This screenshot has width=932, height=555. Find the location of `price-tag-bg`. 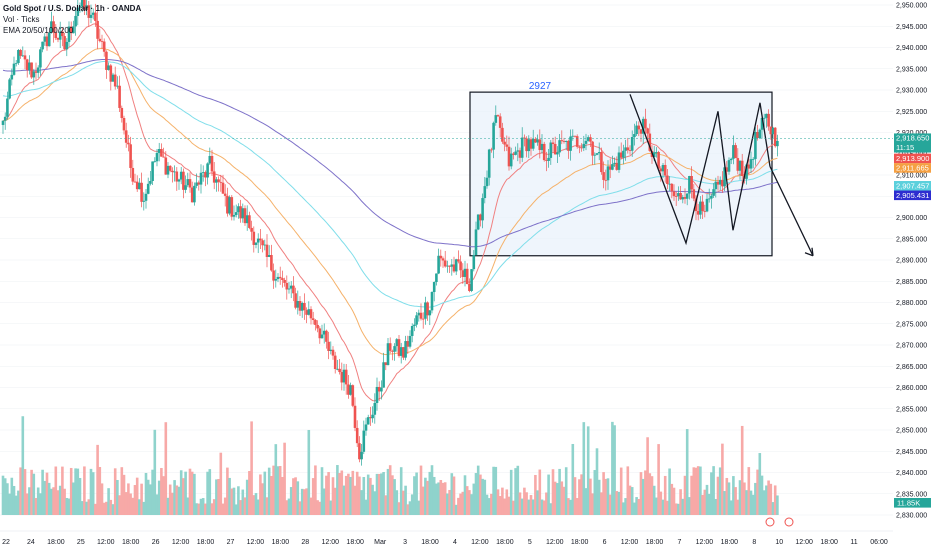

price-tag-bg is located at coordinates (912, 158).